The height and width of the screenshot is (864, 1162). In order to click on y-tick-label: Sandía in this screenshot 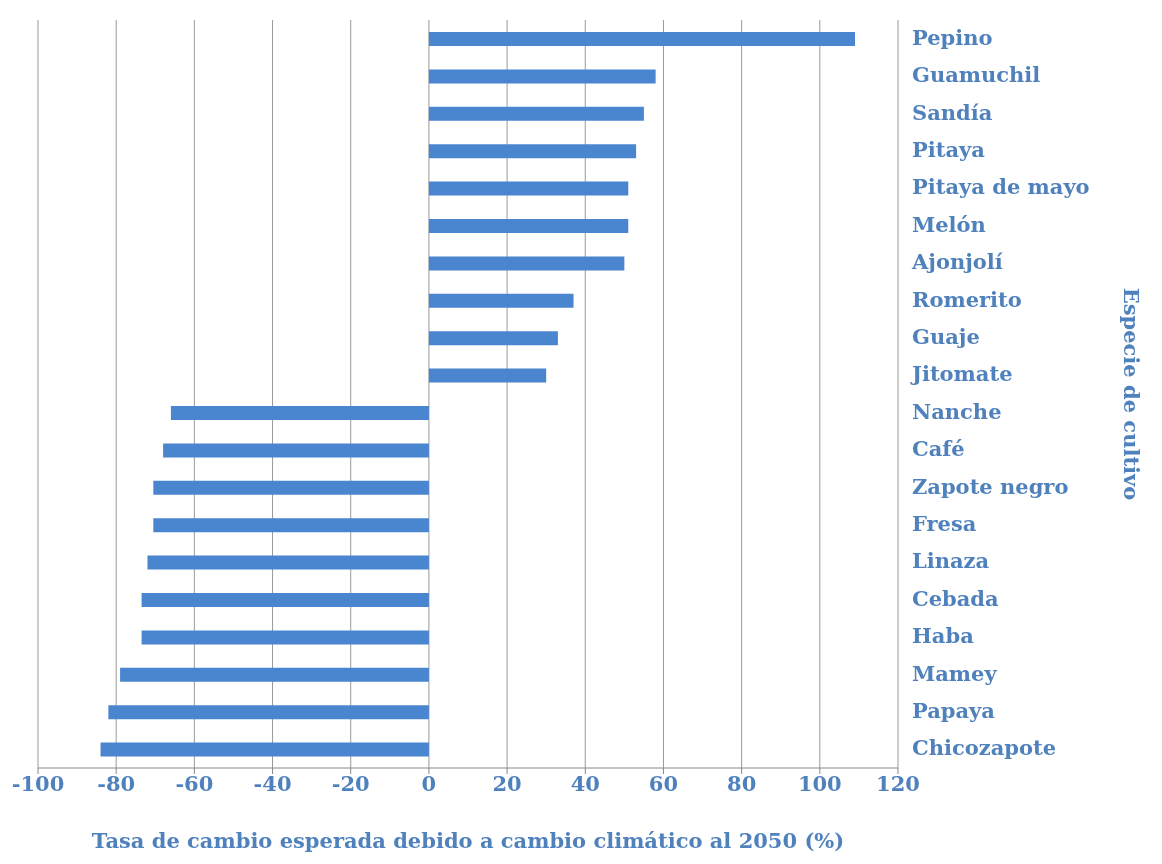, I will do `click(952, 112)`.